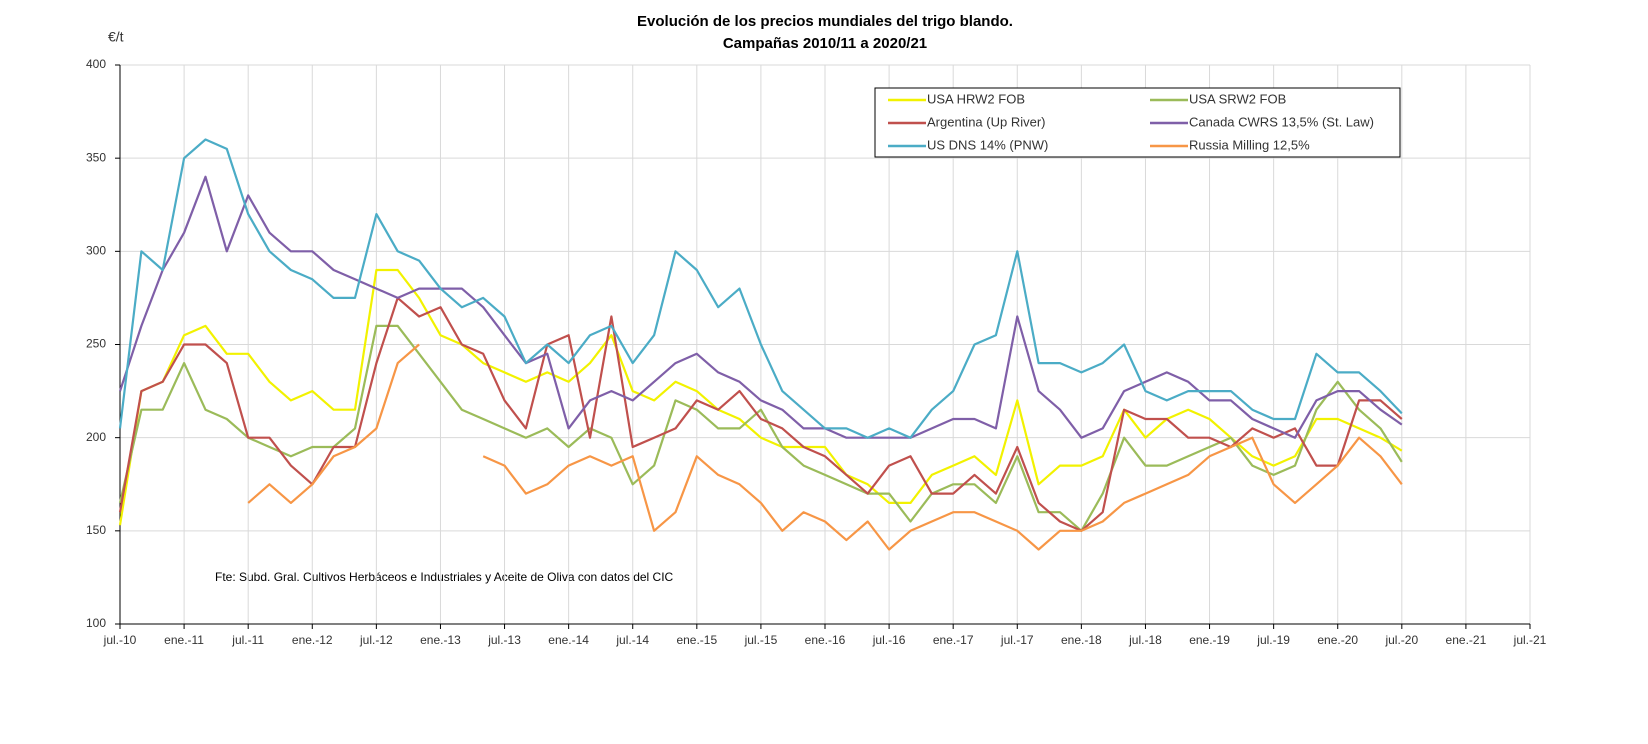 The width and height of the screenshot is (1648, 744). What do you see at coordinates (976, 98) in the screenshot?
I see `legend-label: USA HRW2 FOB` at bounding box center [976, 98].